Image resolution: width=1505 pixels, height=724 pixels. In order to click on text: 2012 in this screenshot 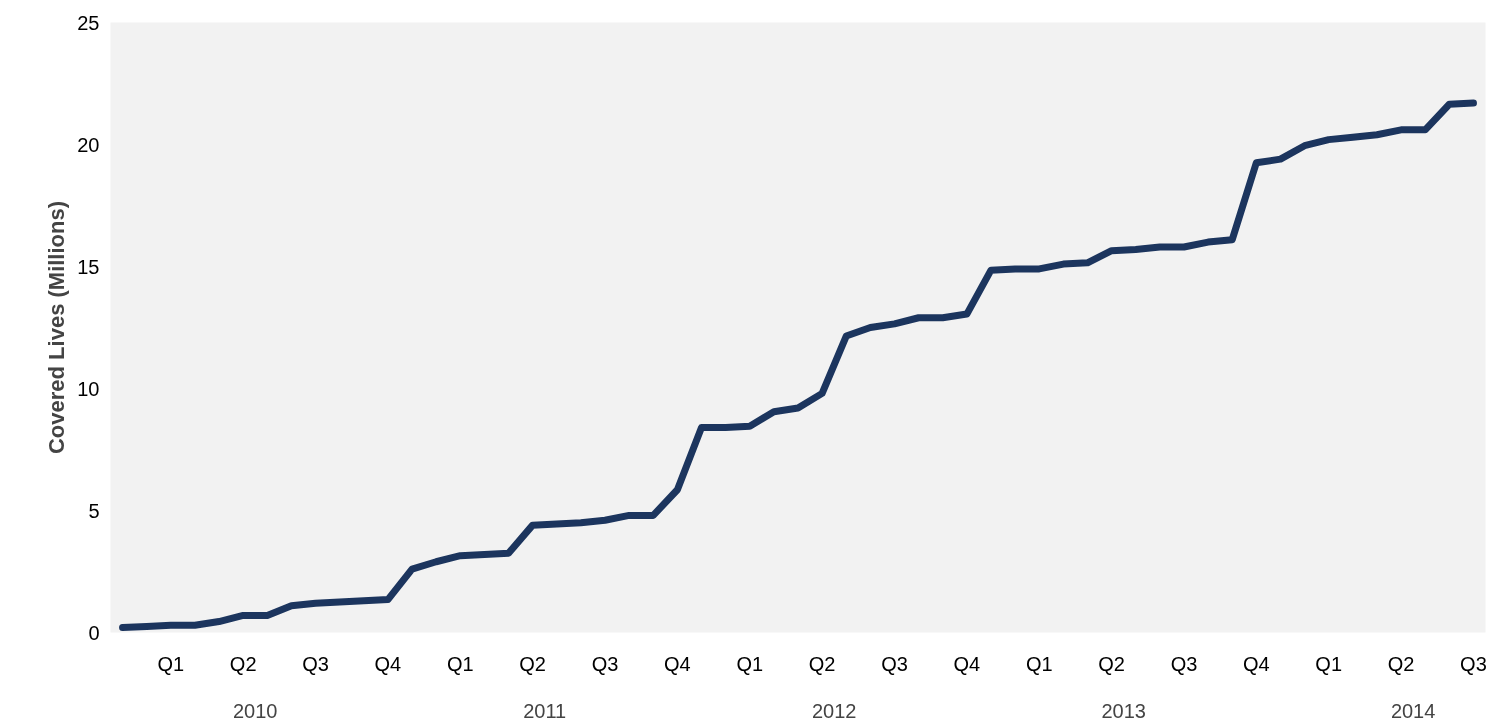, I will do `click(834, 710)`.